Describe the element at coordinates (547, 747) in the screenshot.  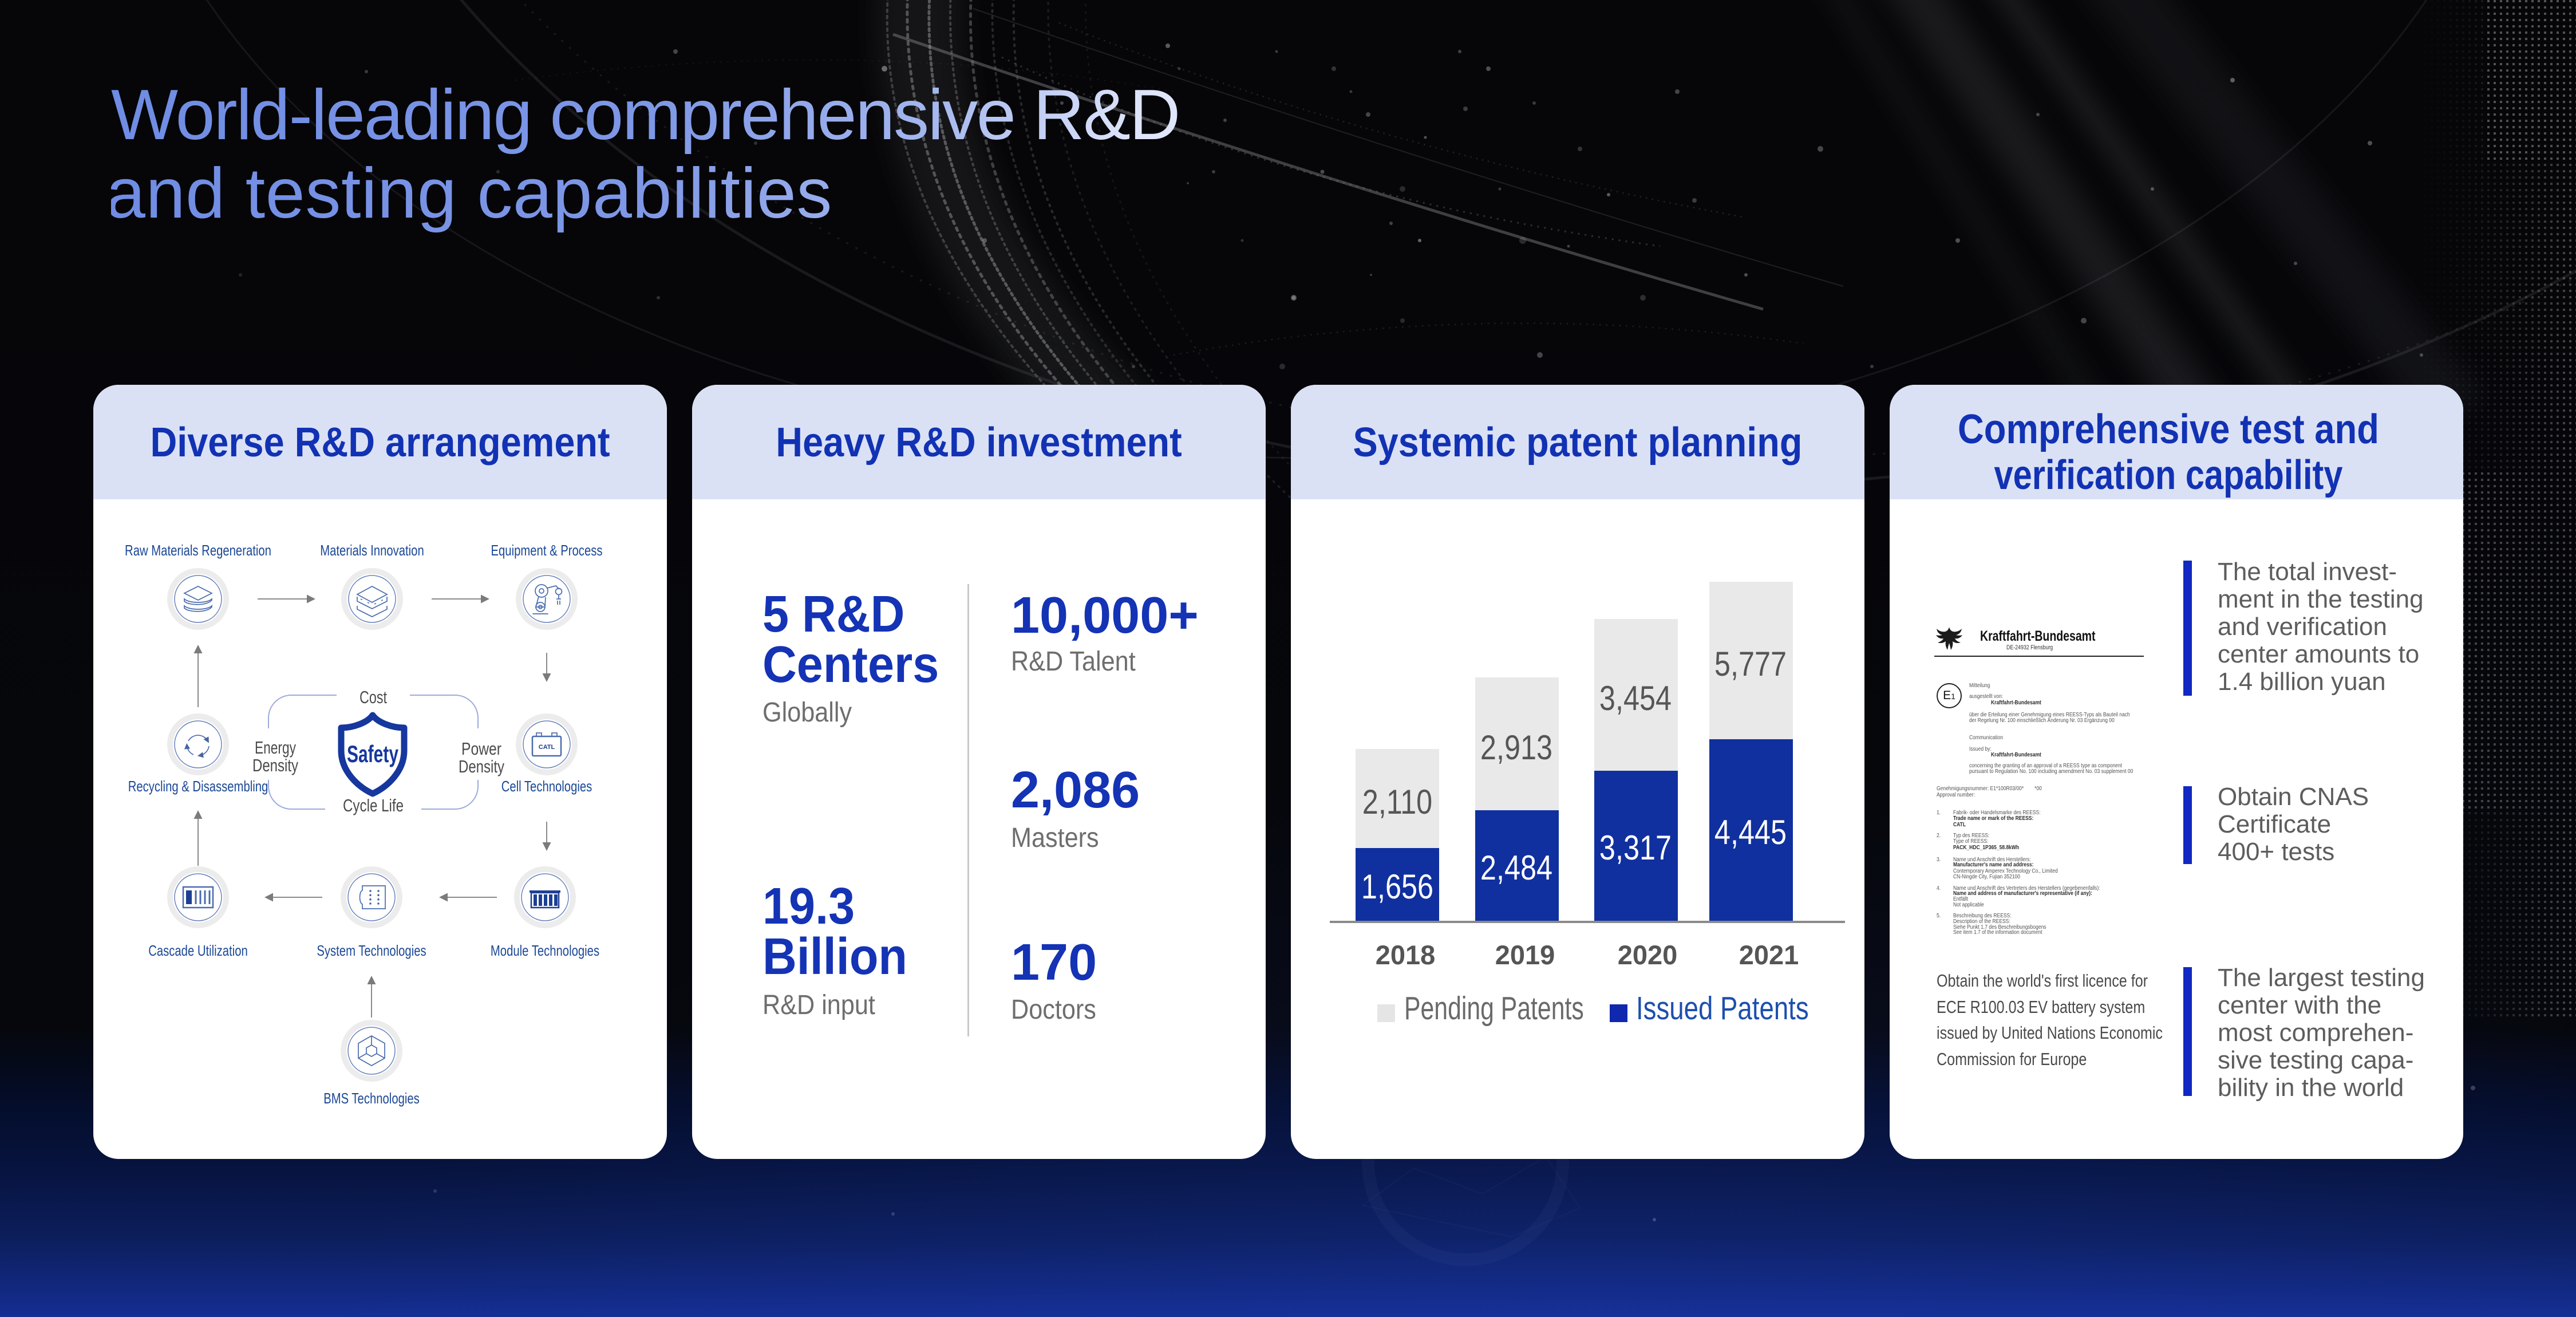
I see `svg-text: CATL` at that location.